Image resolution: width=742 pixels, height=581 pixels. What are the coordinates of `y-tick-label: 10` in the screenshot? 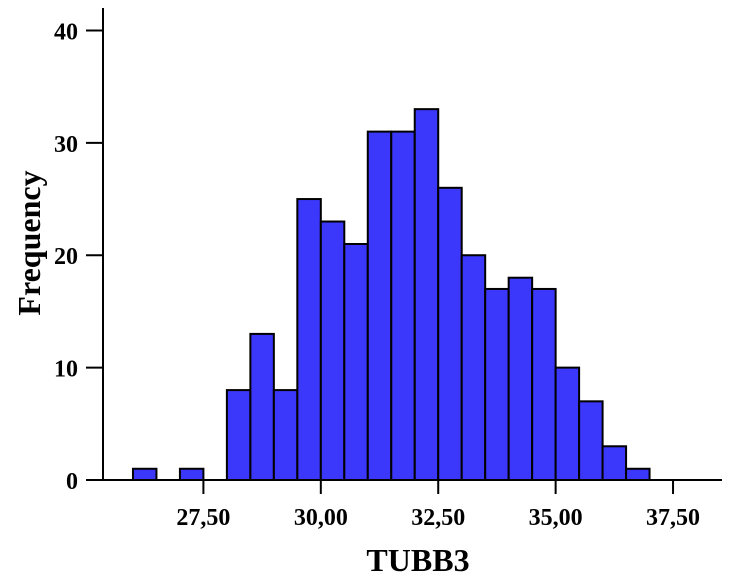 It's located at (66, 370).